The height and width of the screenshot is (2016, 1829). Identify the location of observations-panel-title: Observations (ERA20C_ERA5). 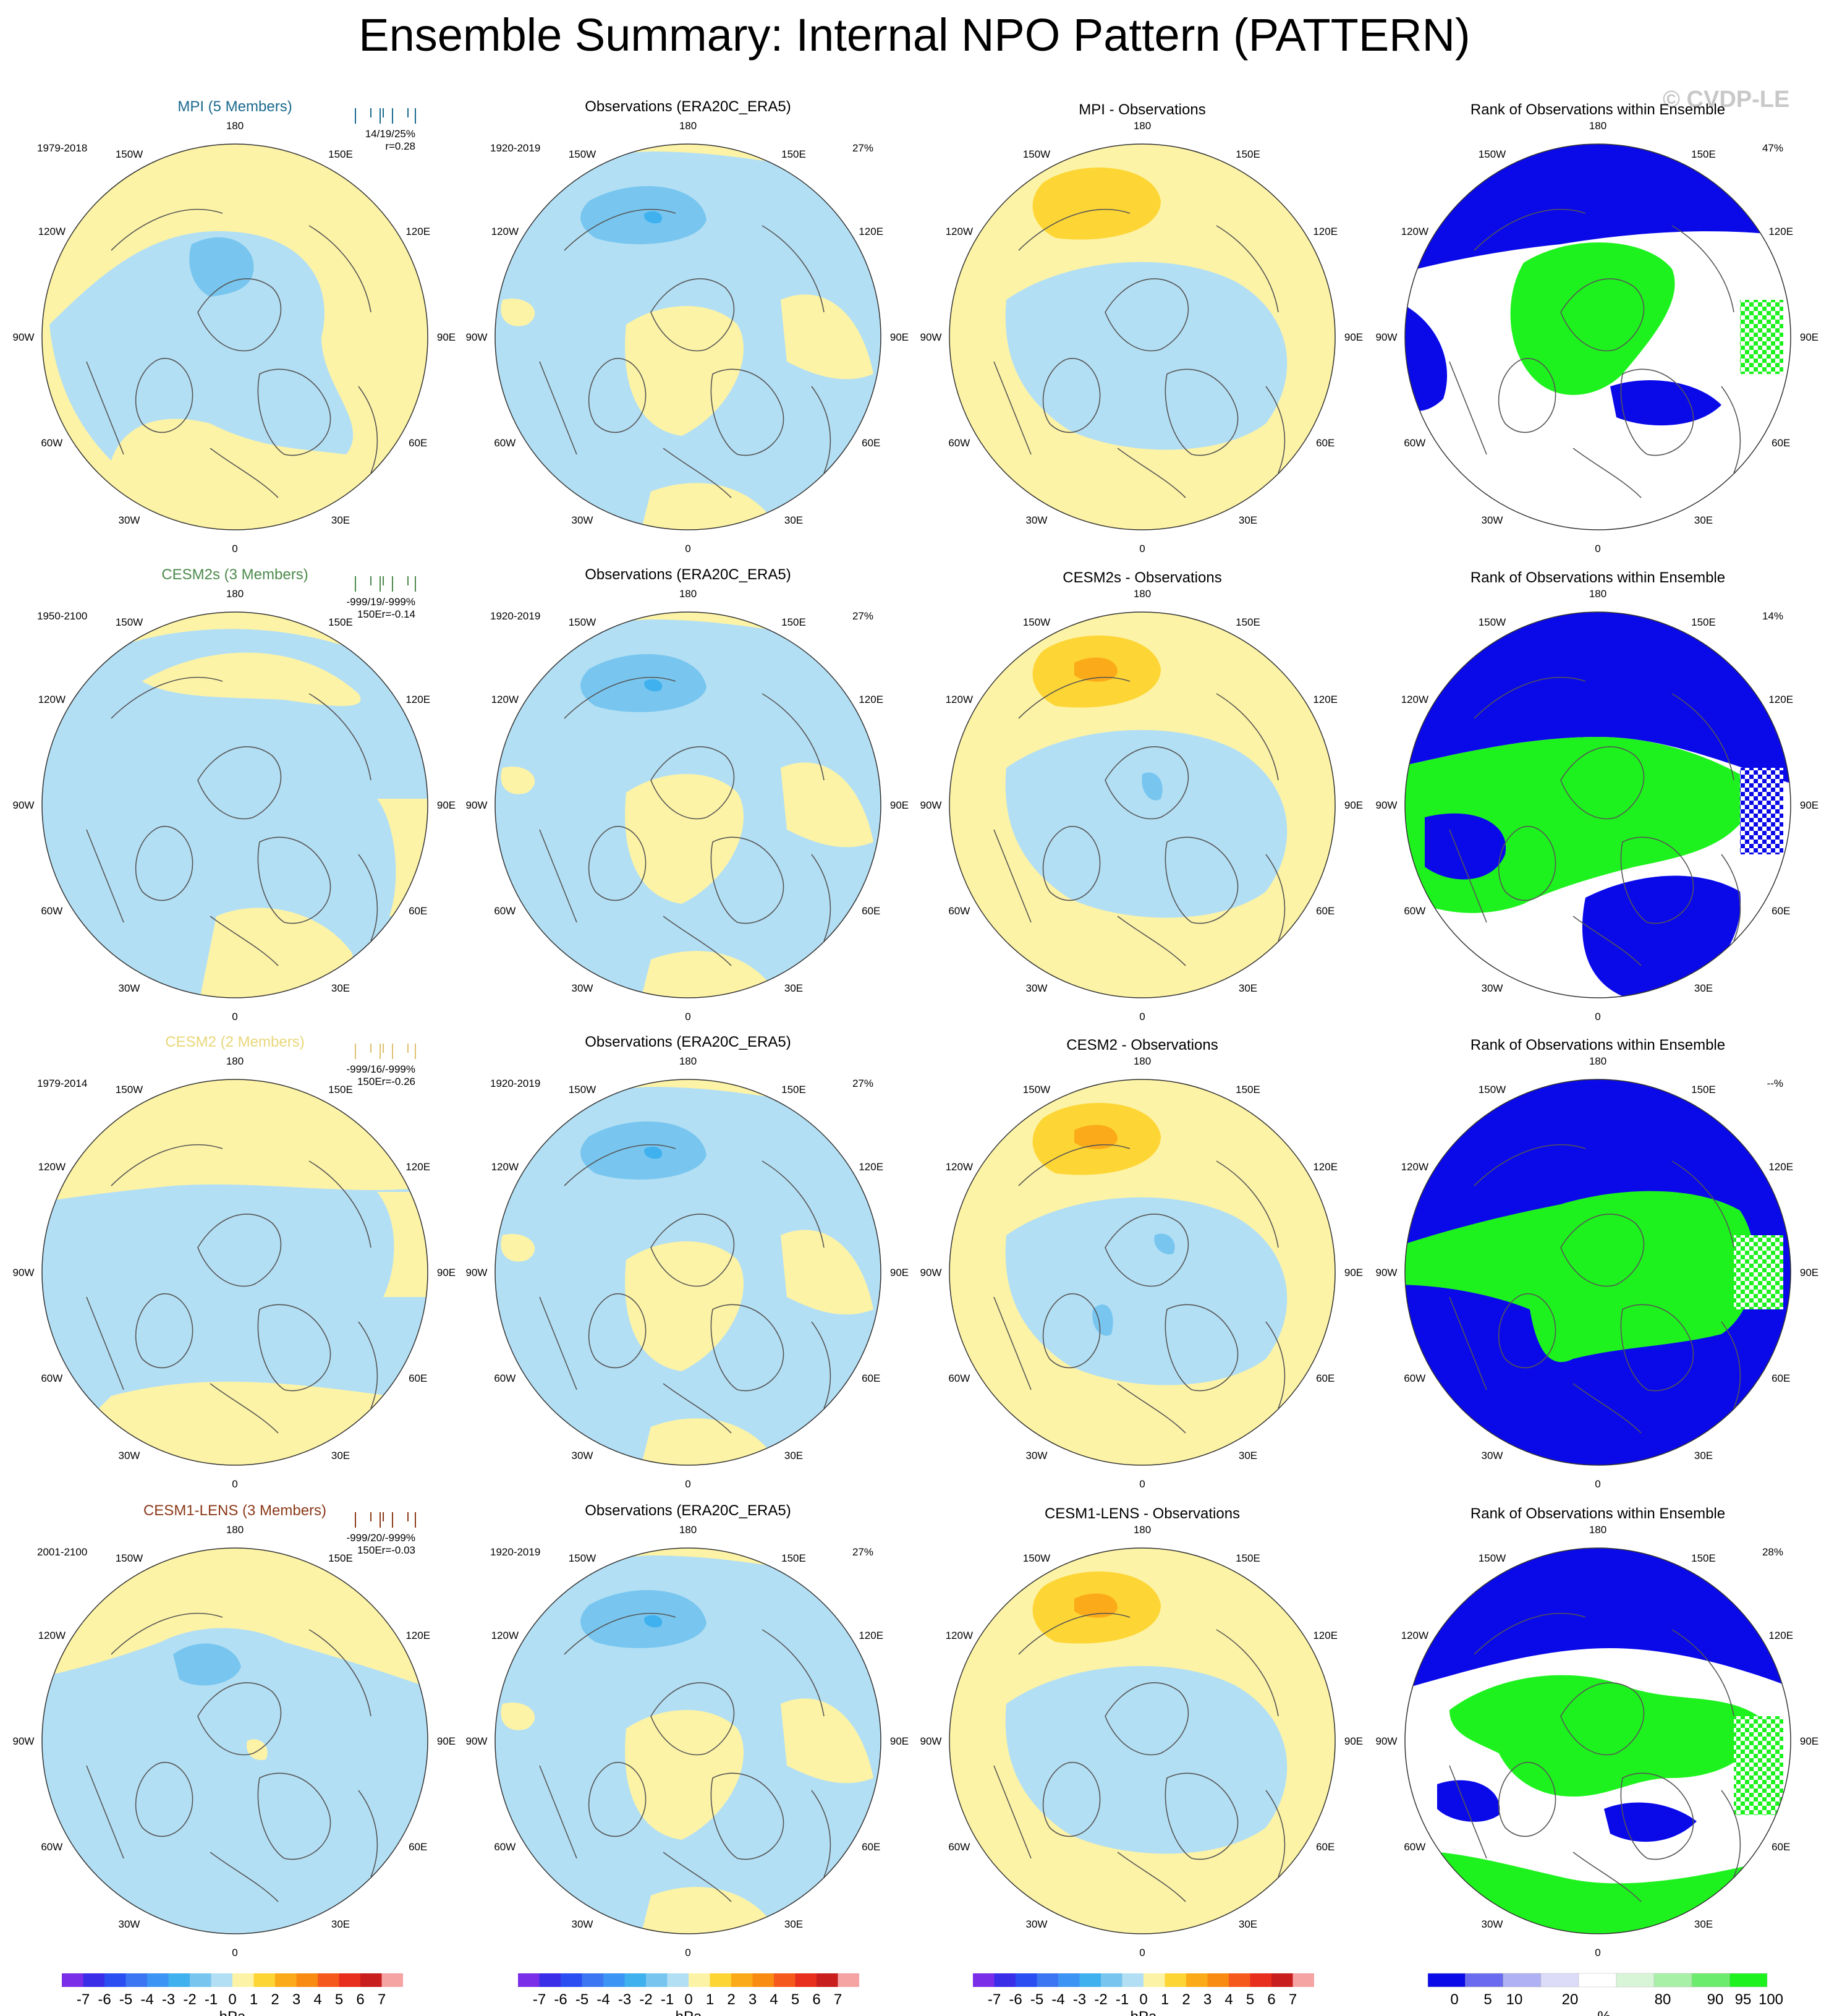
(688, 106).